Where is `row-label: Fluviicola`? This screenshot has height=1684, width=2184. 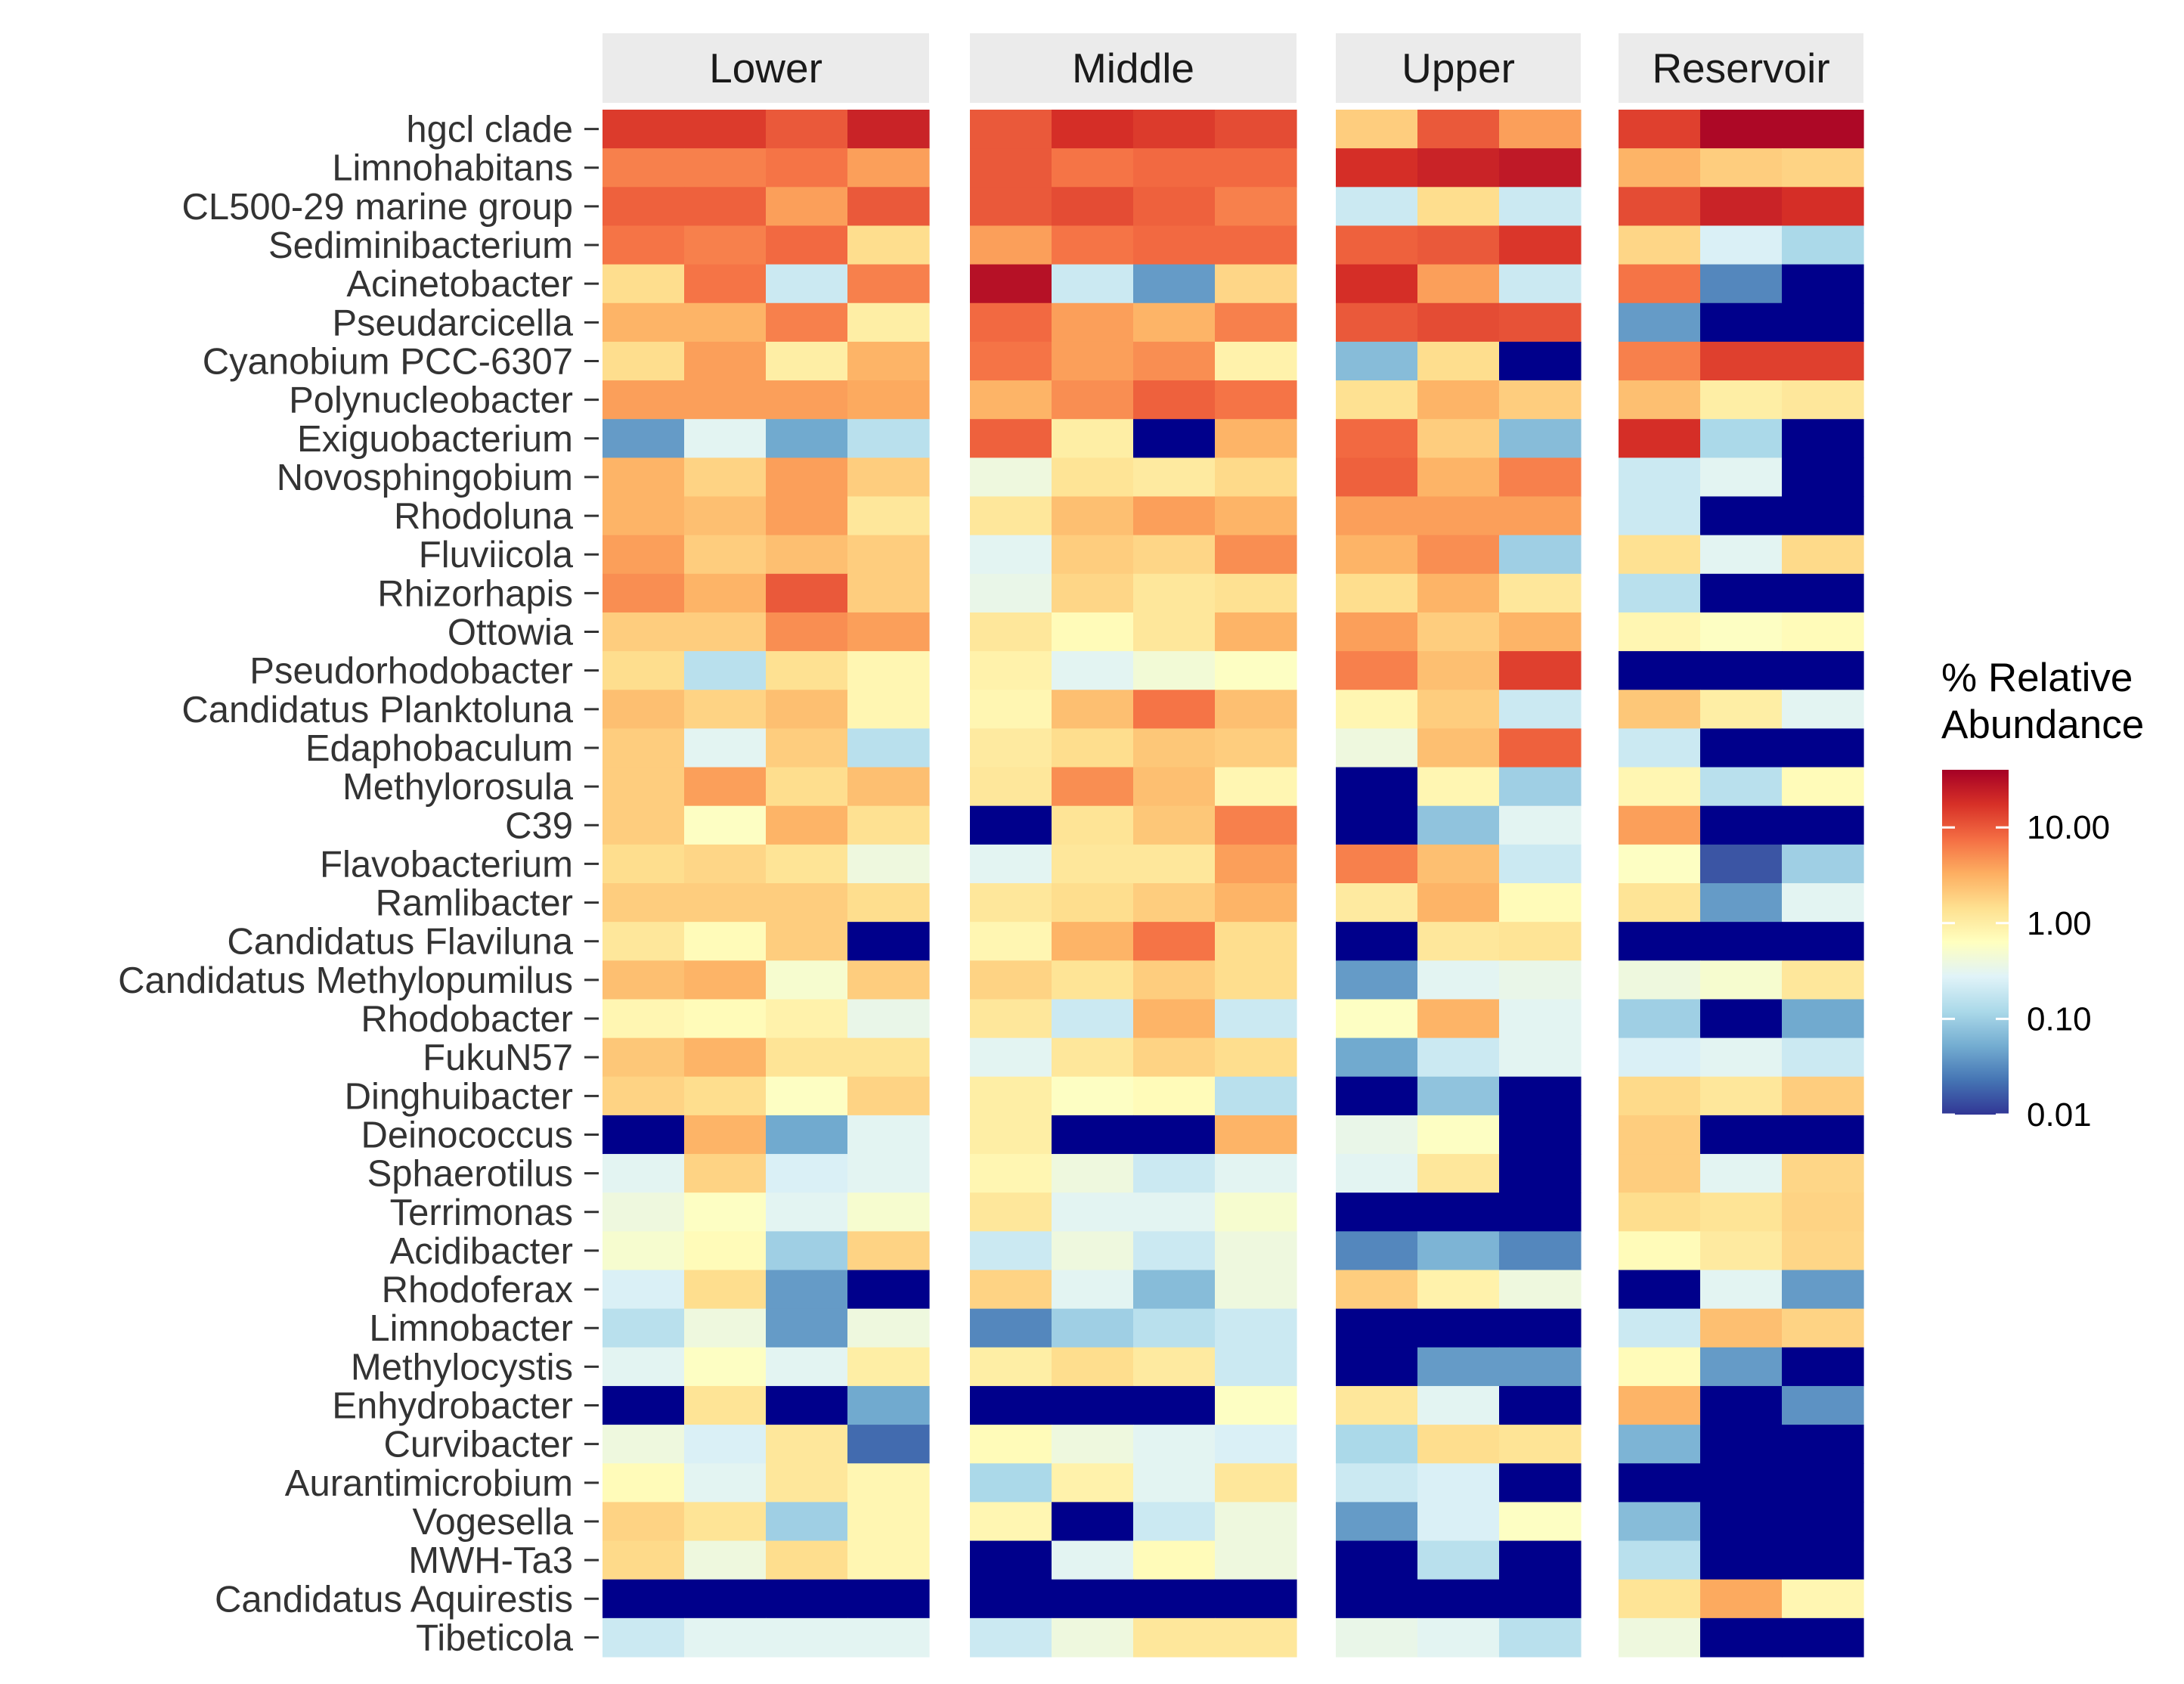
row-label: Fluviicola is located at coordinates (497, 555).